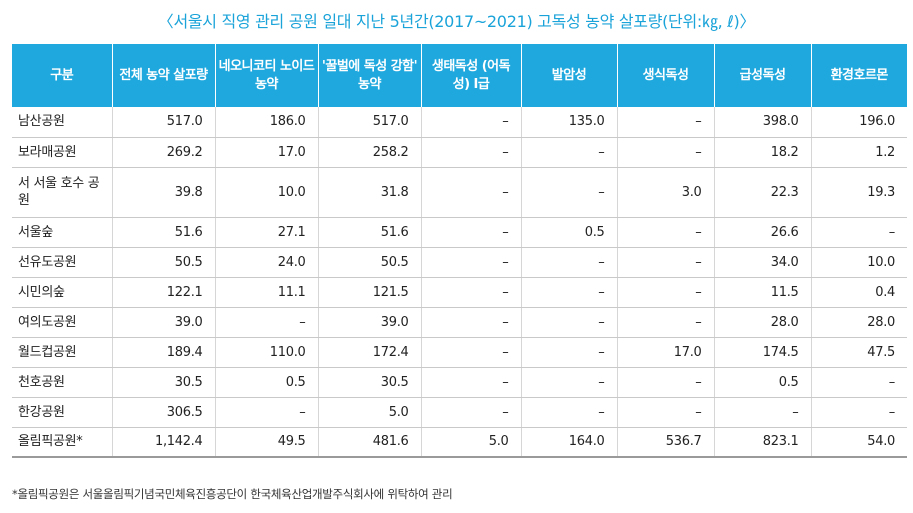 This screenshot has width=913, height=513. What do you see at coordinates (62, 382) in the screenshot?
I see `park-name-cell: 천호공원` at bounding box center [62, 382].